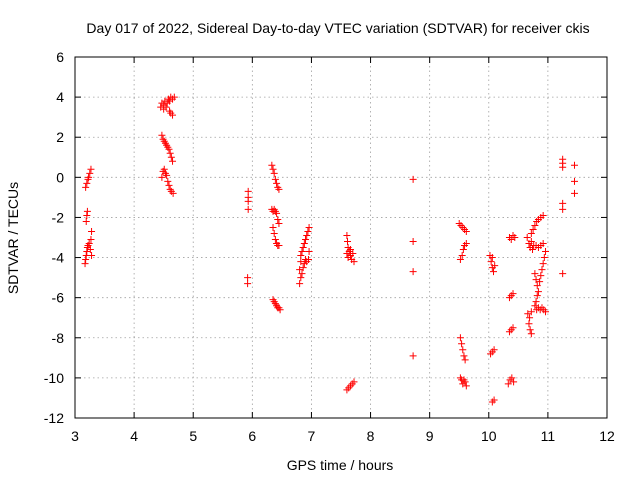 The image size is (640, 480). What do you see at coordinates (60, 137) in the screenshot?
I see `y-tick-label: 2` at bounding box center [60, 137].